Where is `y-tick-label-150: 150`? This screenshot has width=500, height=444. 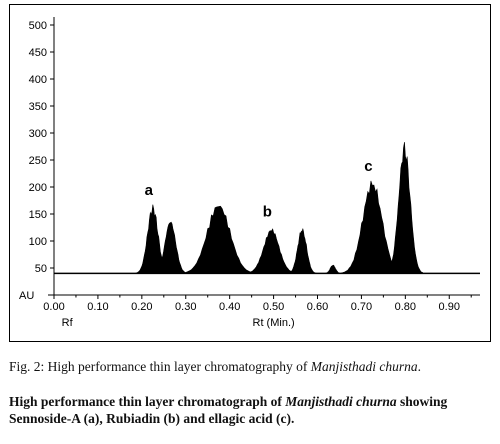
y-tick-label-150: 150 is located at coordinates (38, 215).